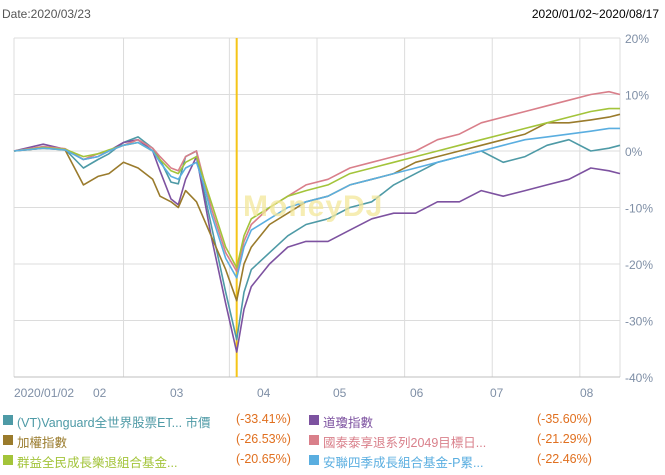 Image resolution: width=665 pixels, height=475 pixels. What do you see at coordinates (264, 393) in the screenshot?
I see `x-tick-label: 04` at bounding box center [264, 393].